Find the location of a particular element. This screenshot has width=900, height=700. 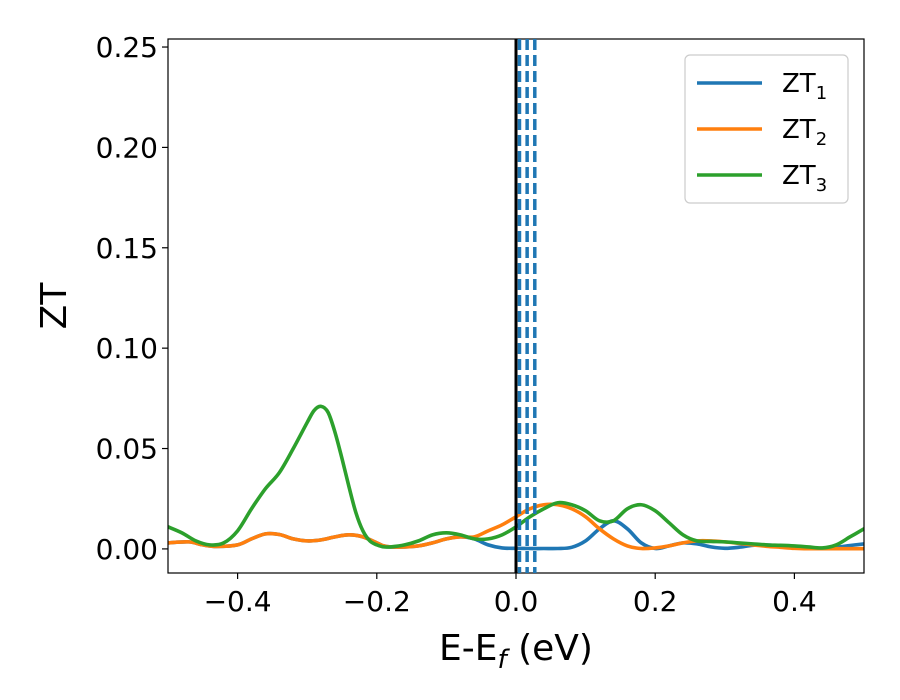

x-tick-label: 0.2 is located at coordinates (655, 601).